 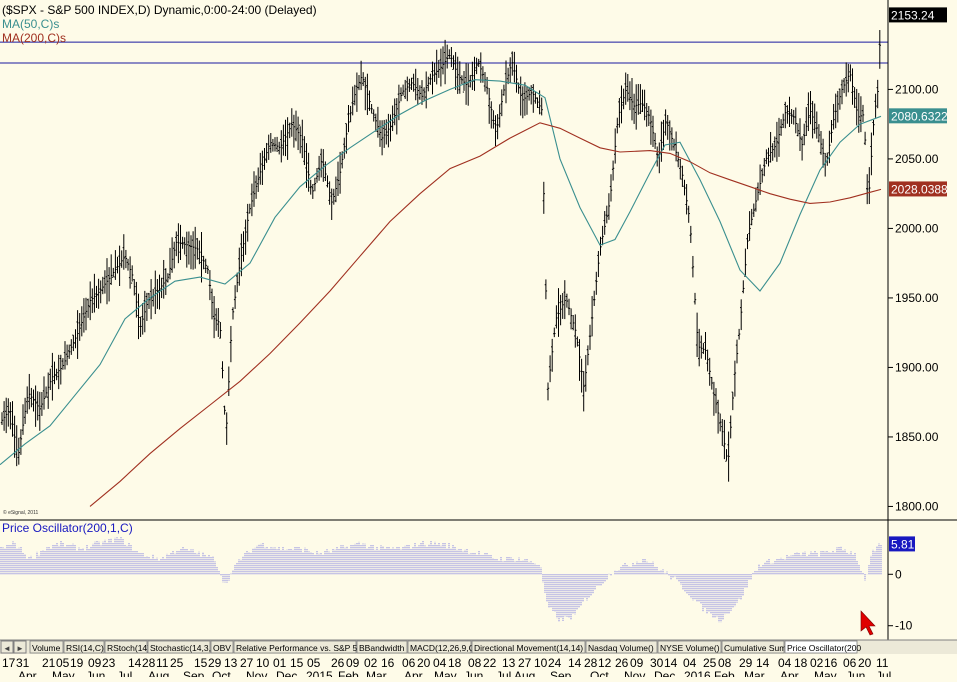 What do you see at coordinates (753, 647) in the screenshot?
I see `indicator-tab: Cumulative Sum` at bounding box center [753, 647].